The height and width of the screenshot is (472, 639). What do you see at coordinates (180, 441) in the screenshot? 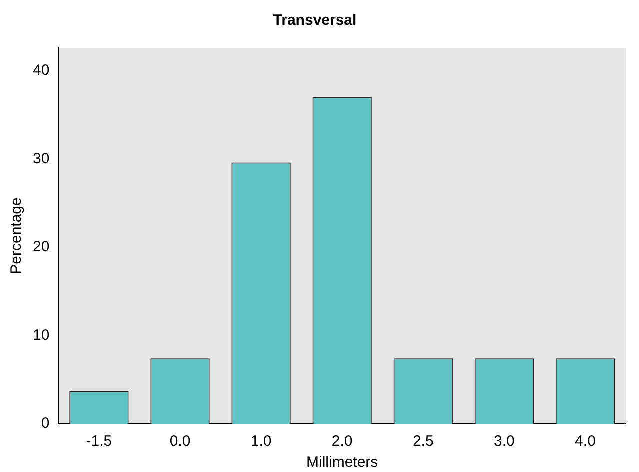
I see `x-tick-label: 0.0` at bounding box center [180, 441].